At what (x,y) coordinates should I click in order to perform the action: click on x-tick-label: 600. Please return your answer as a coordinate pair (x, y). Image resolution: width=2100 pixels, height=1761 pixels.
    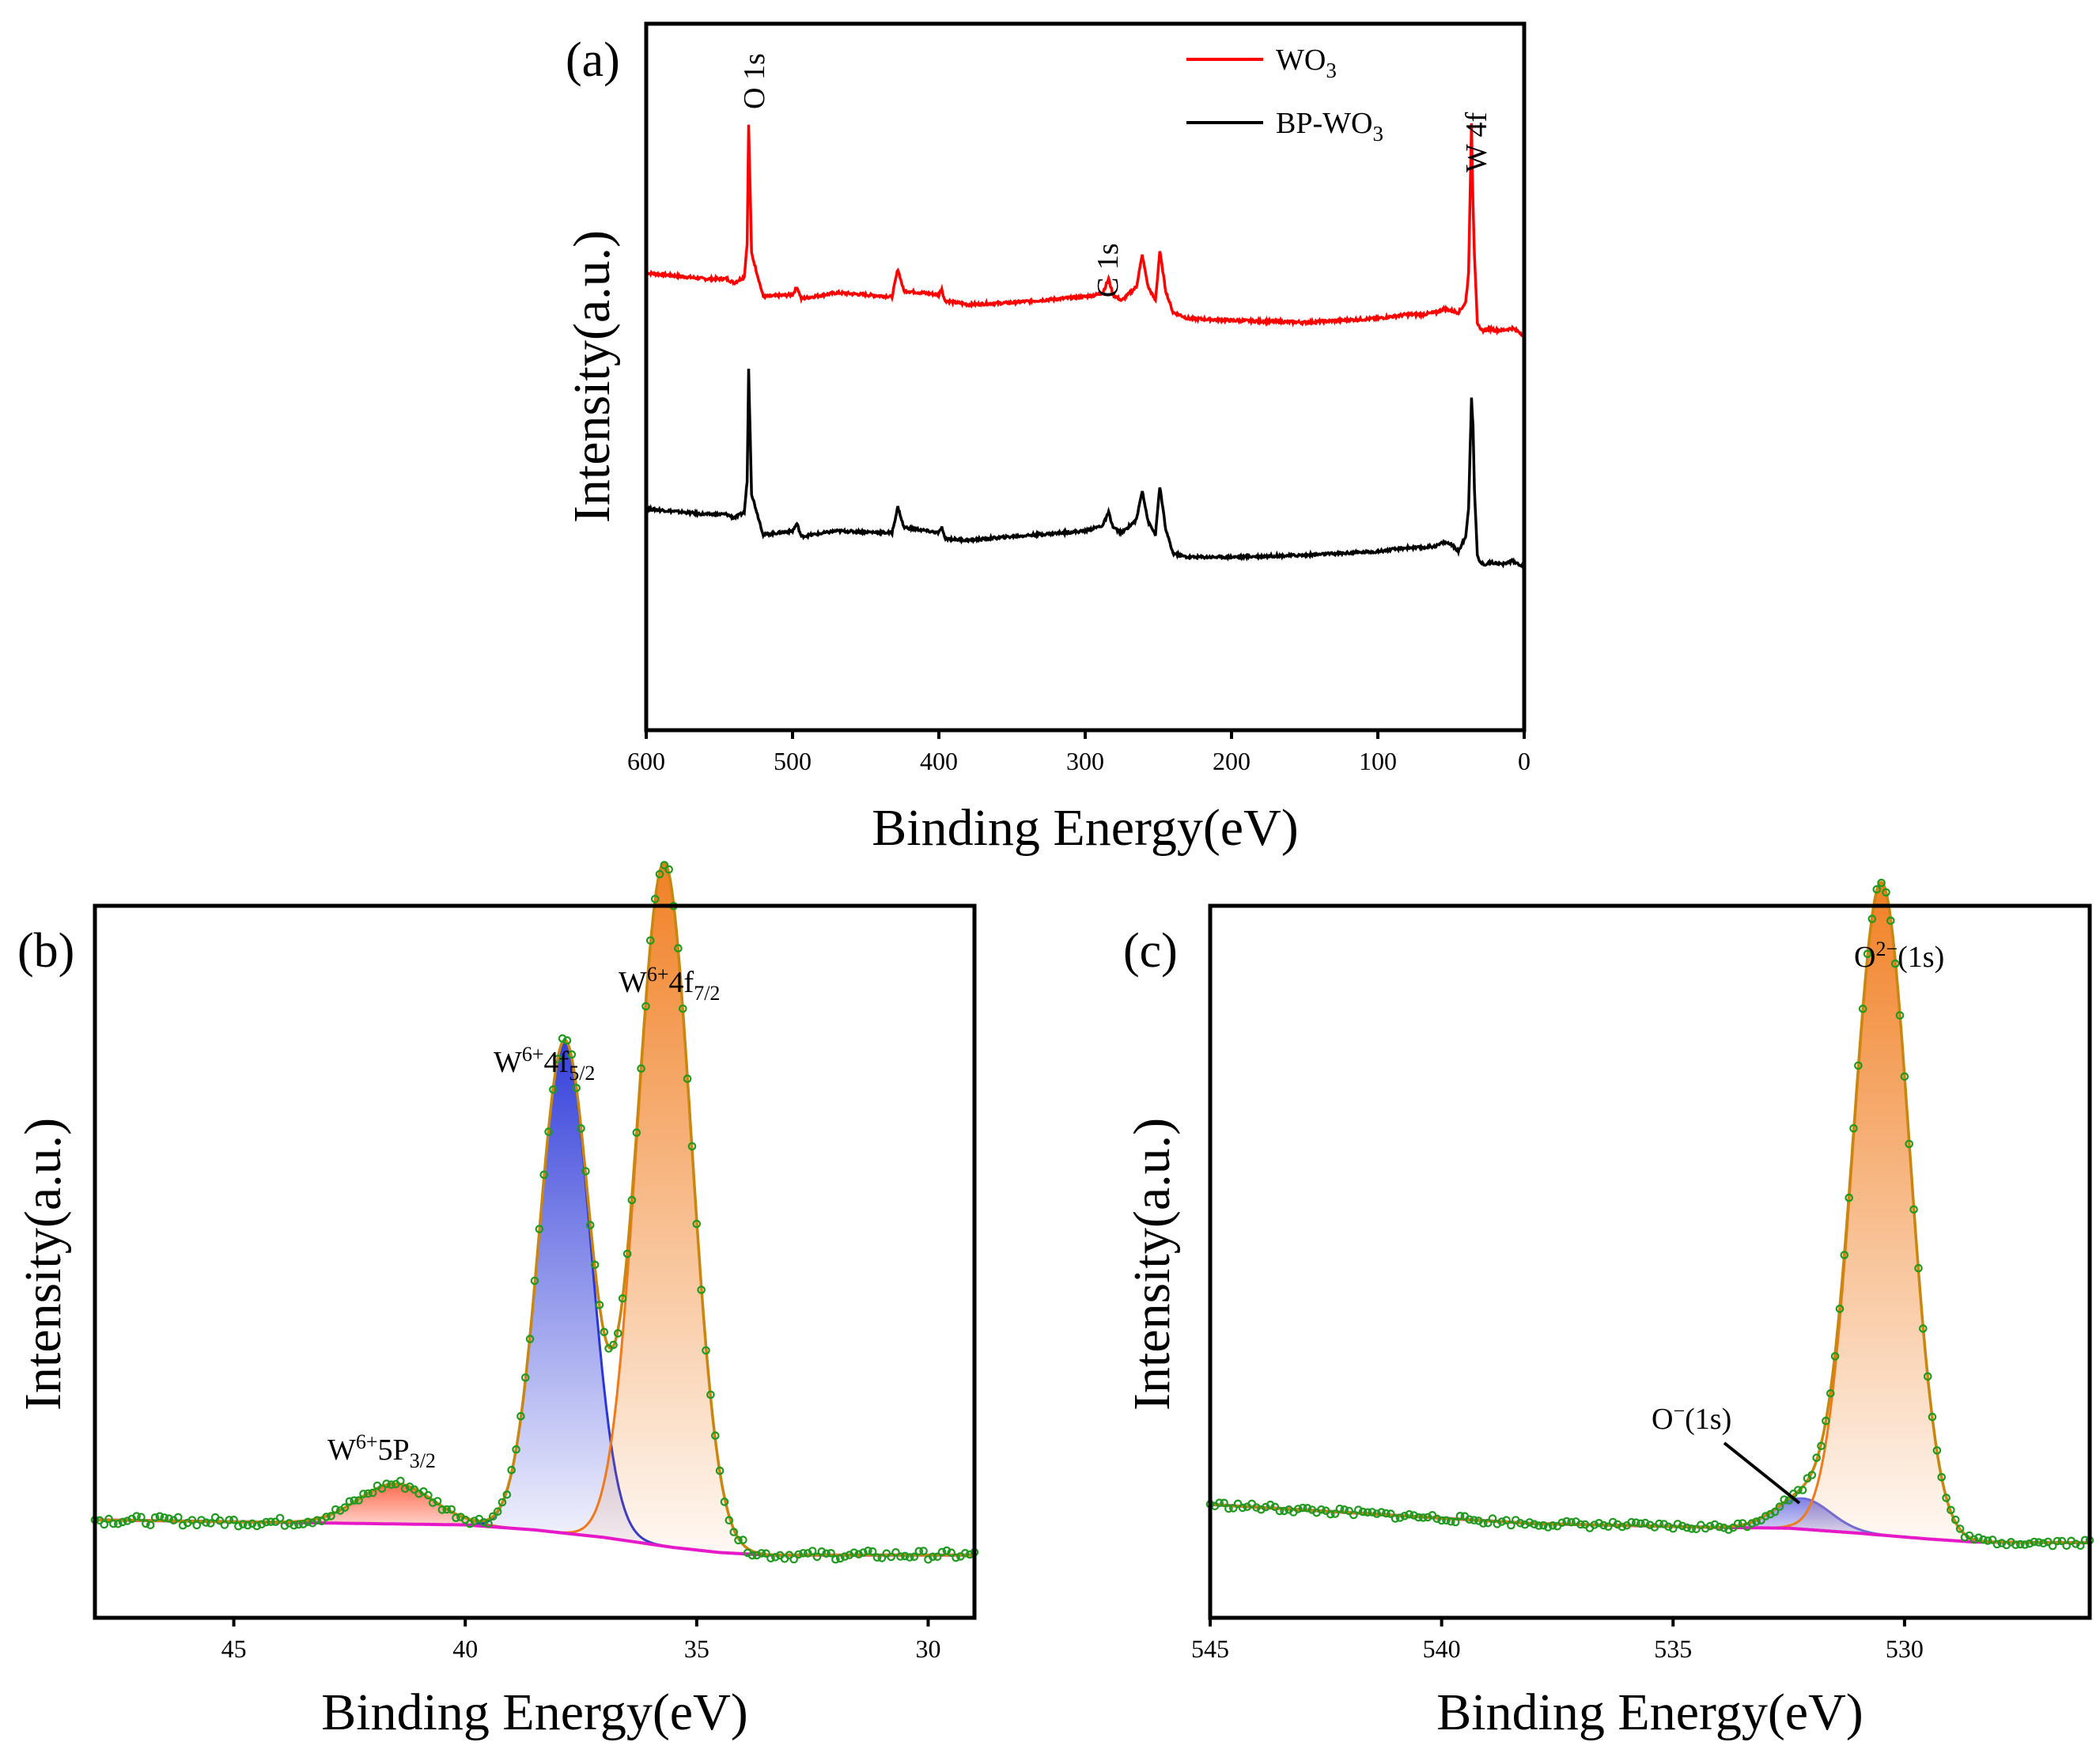
    Looking at the image, I should click on (646, 761).